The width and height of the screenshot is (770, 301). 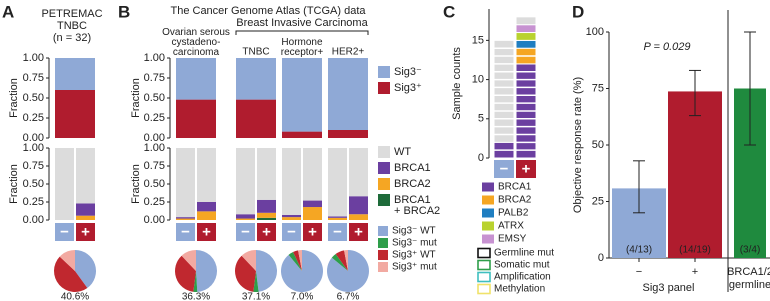 What do you see at coordinates (302, 32) in the screenshot?
I see `group-bracket` at bounding box center [302, 32].